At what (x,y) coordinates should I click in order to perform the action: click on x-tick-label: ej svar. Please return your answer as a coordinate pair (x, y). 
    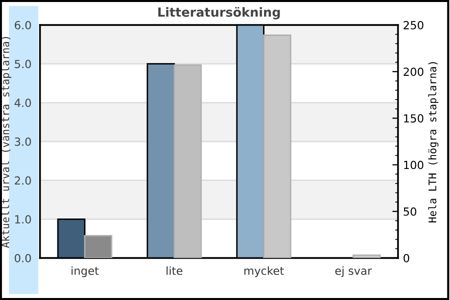
    Looking at the image, I should click on (353, 272).